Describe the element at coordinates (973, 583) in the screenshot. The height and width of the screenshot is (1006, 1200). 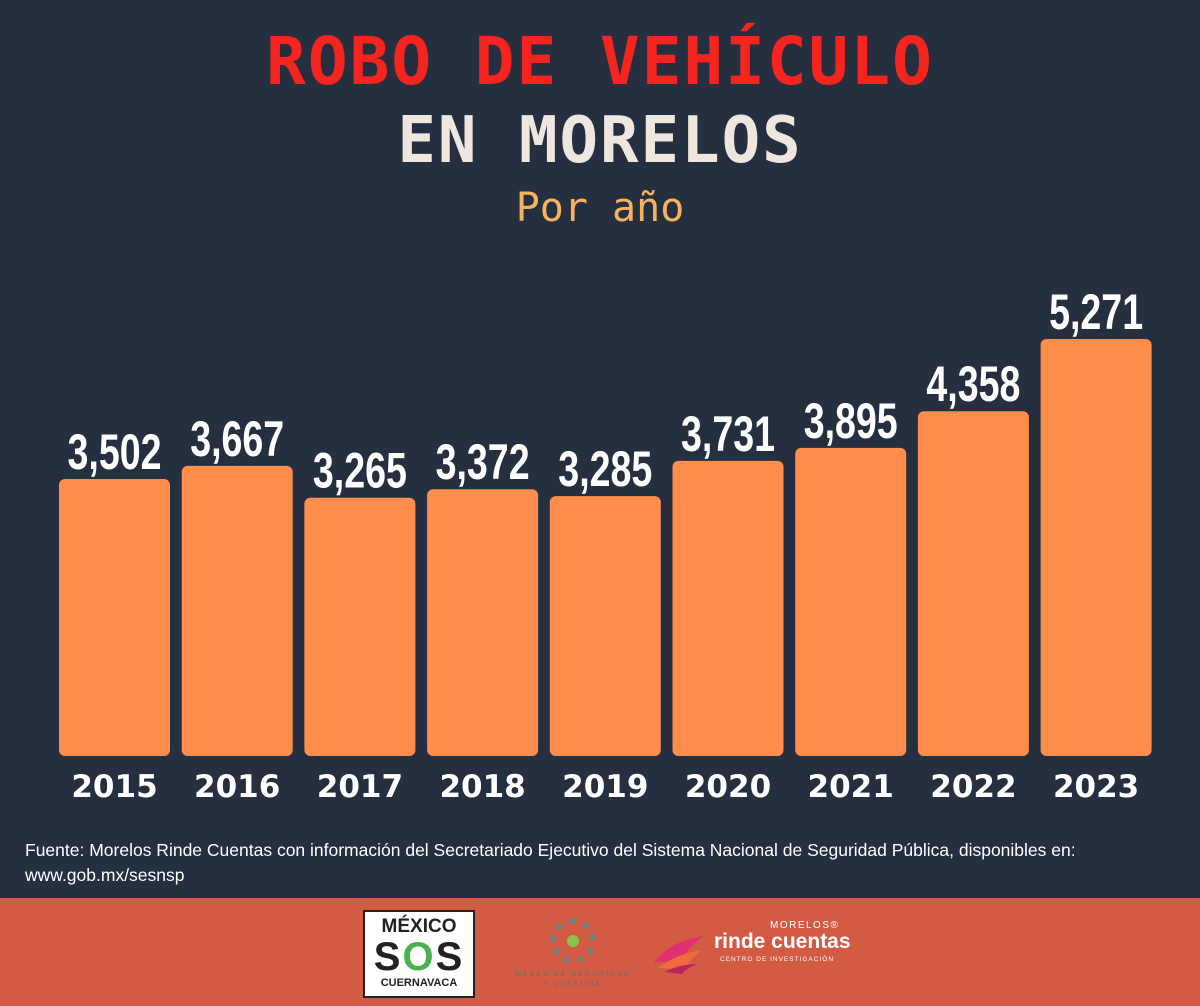
I see `bar-2022` at that location.